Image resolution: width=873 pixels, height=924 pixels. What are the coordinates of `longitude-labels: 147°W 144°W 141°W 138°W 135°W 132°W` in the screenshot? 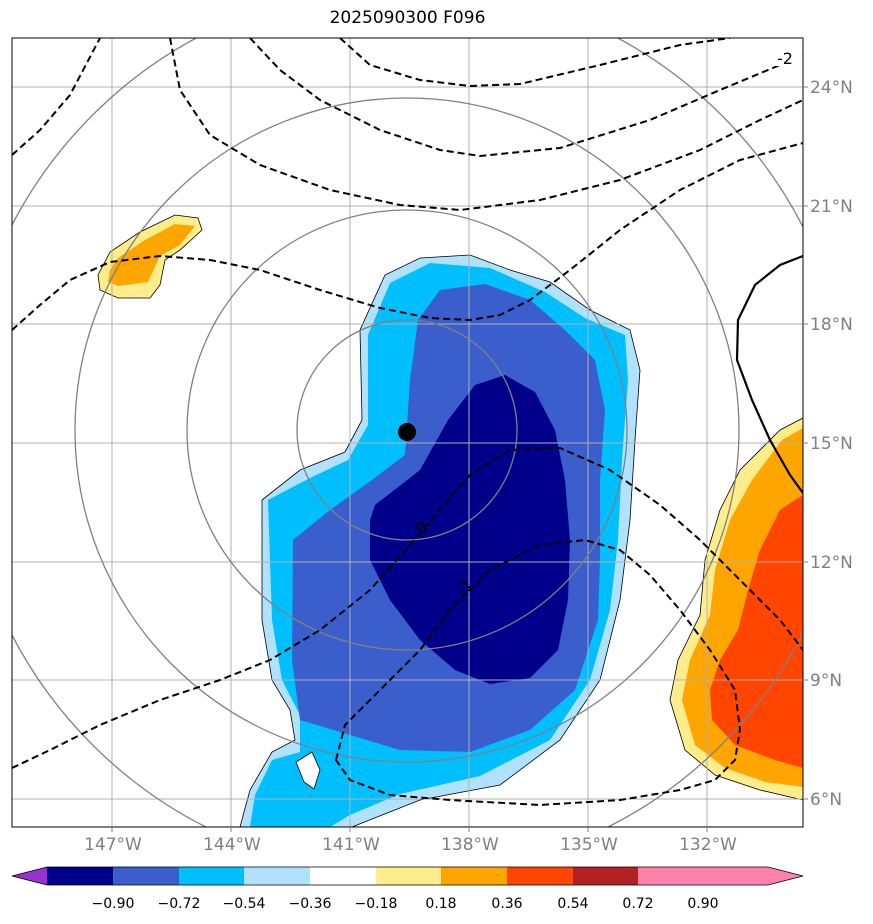 It's located at (410, 841).